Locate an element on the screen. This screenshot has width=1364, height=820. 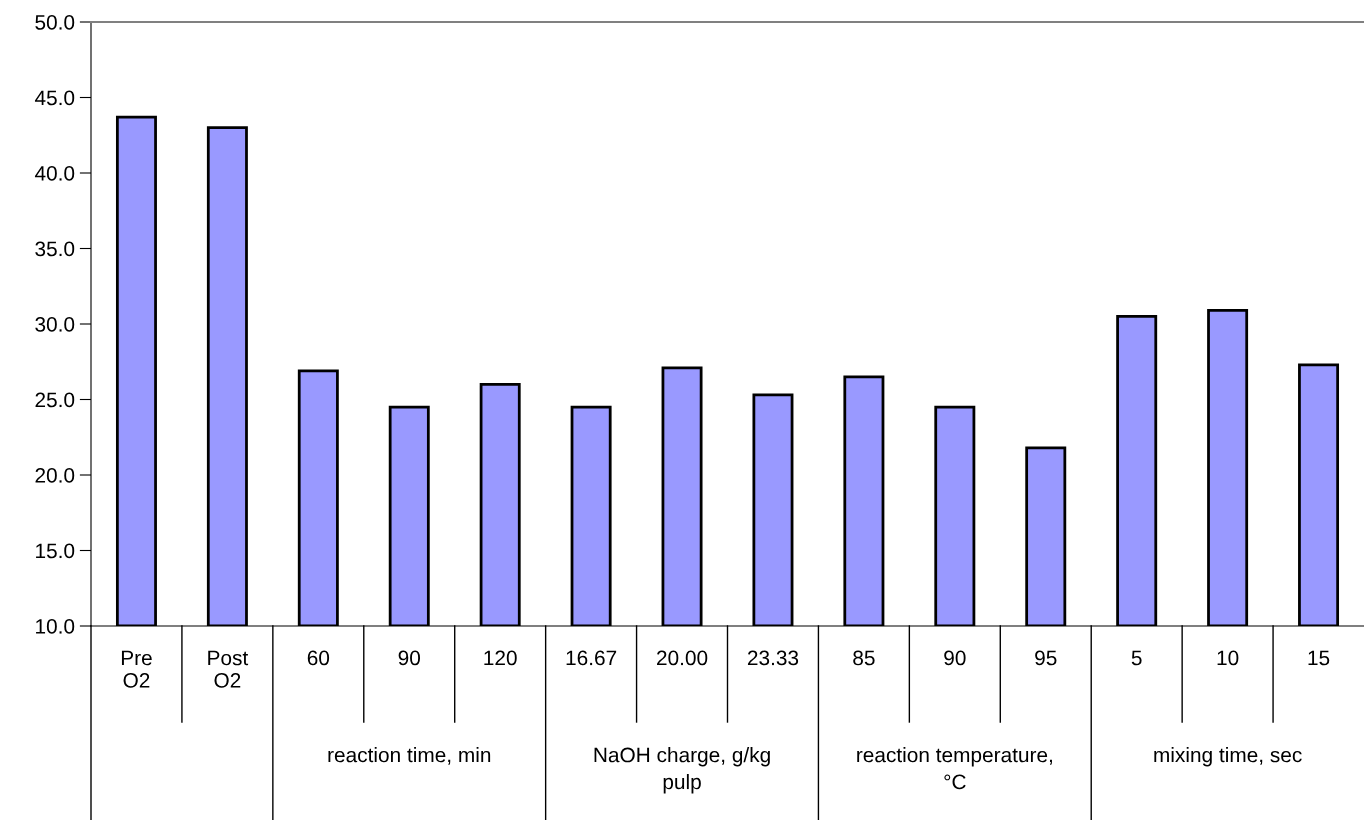
text: mixing time, sec is located at coordinates (1228, 757).